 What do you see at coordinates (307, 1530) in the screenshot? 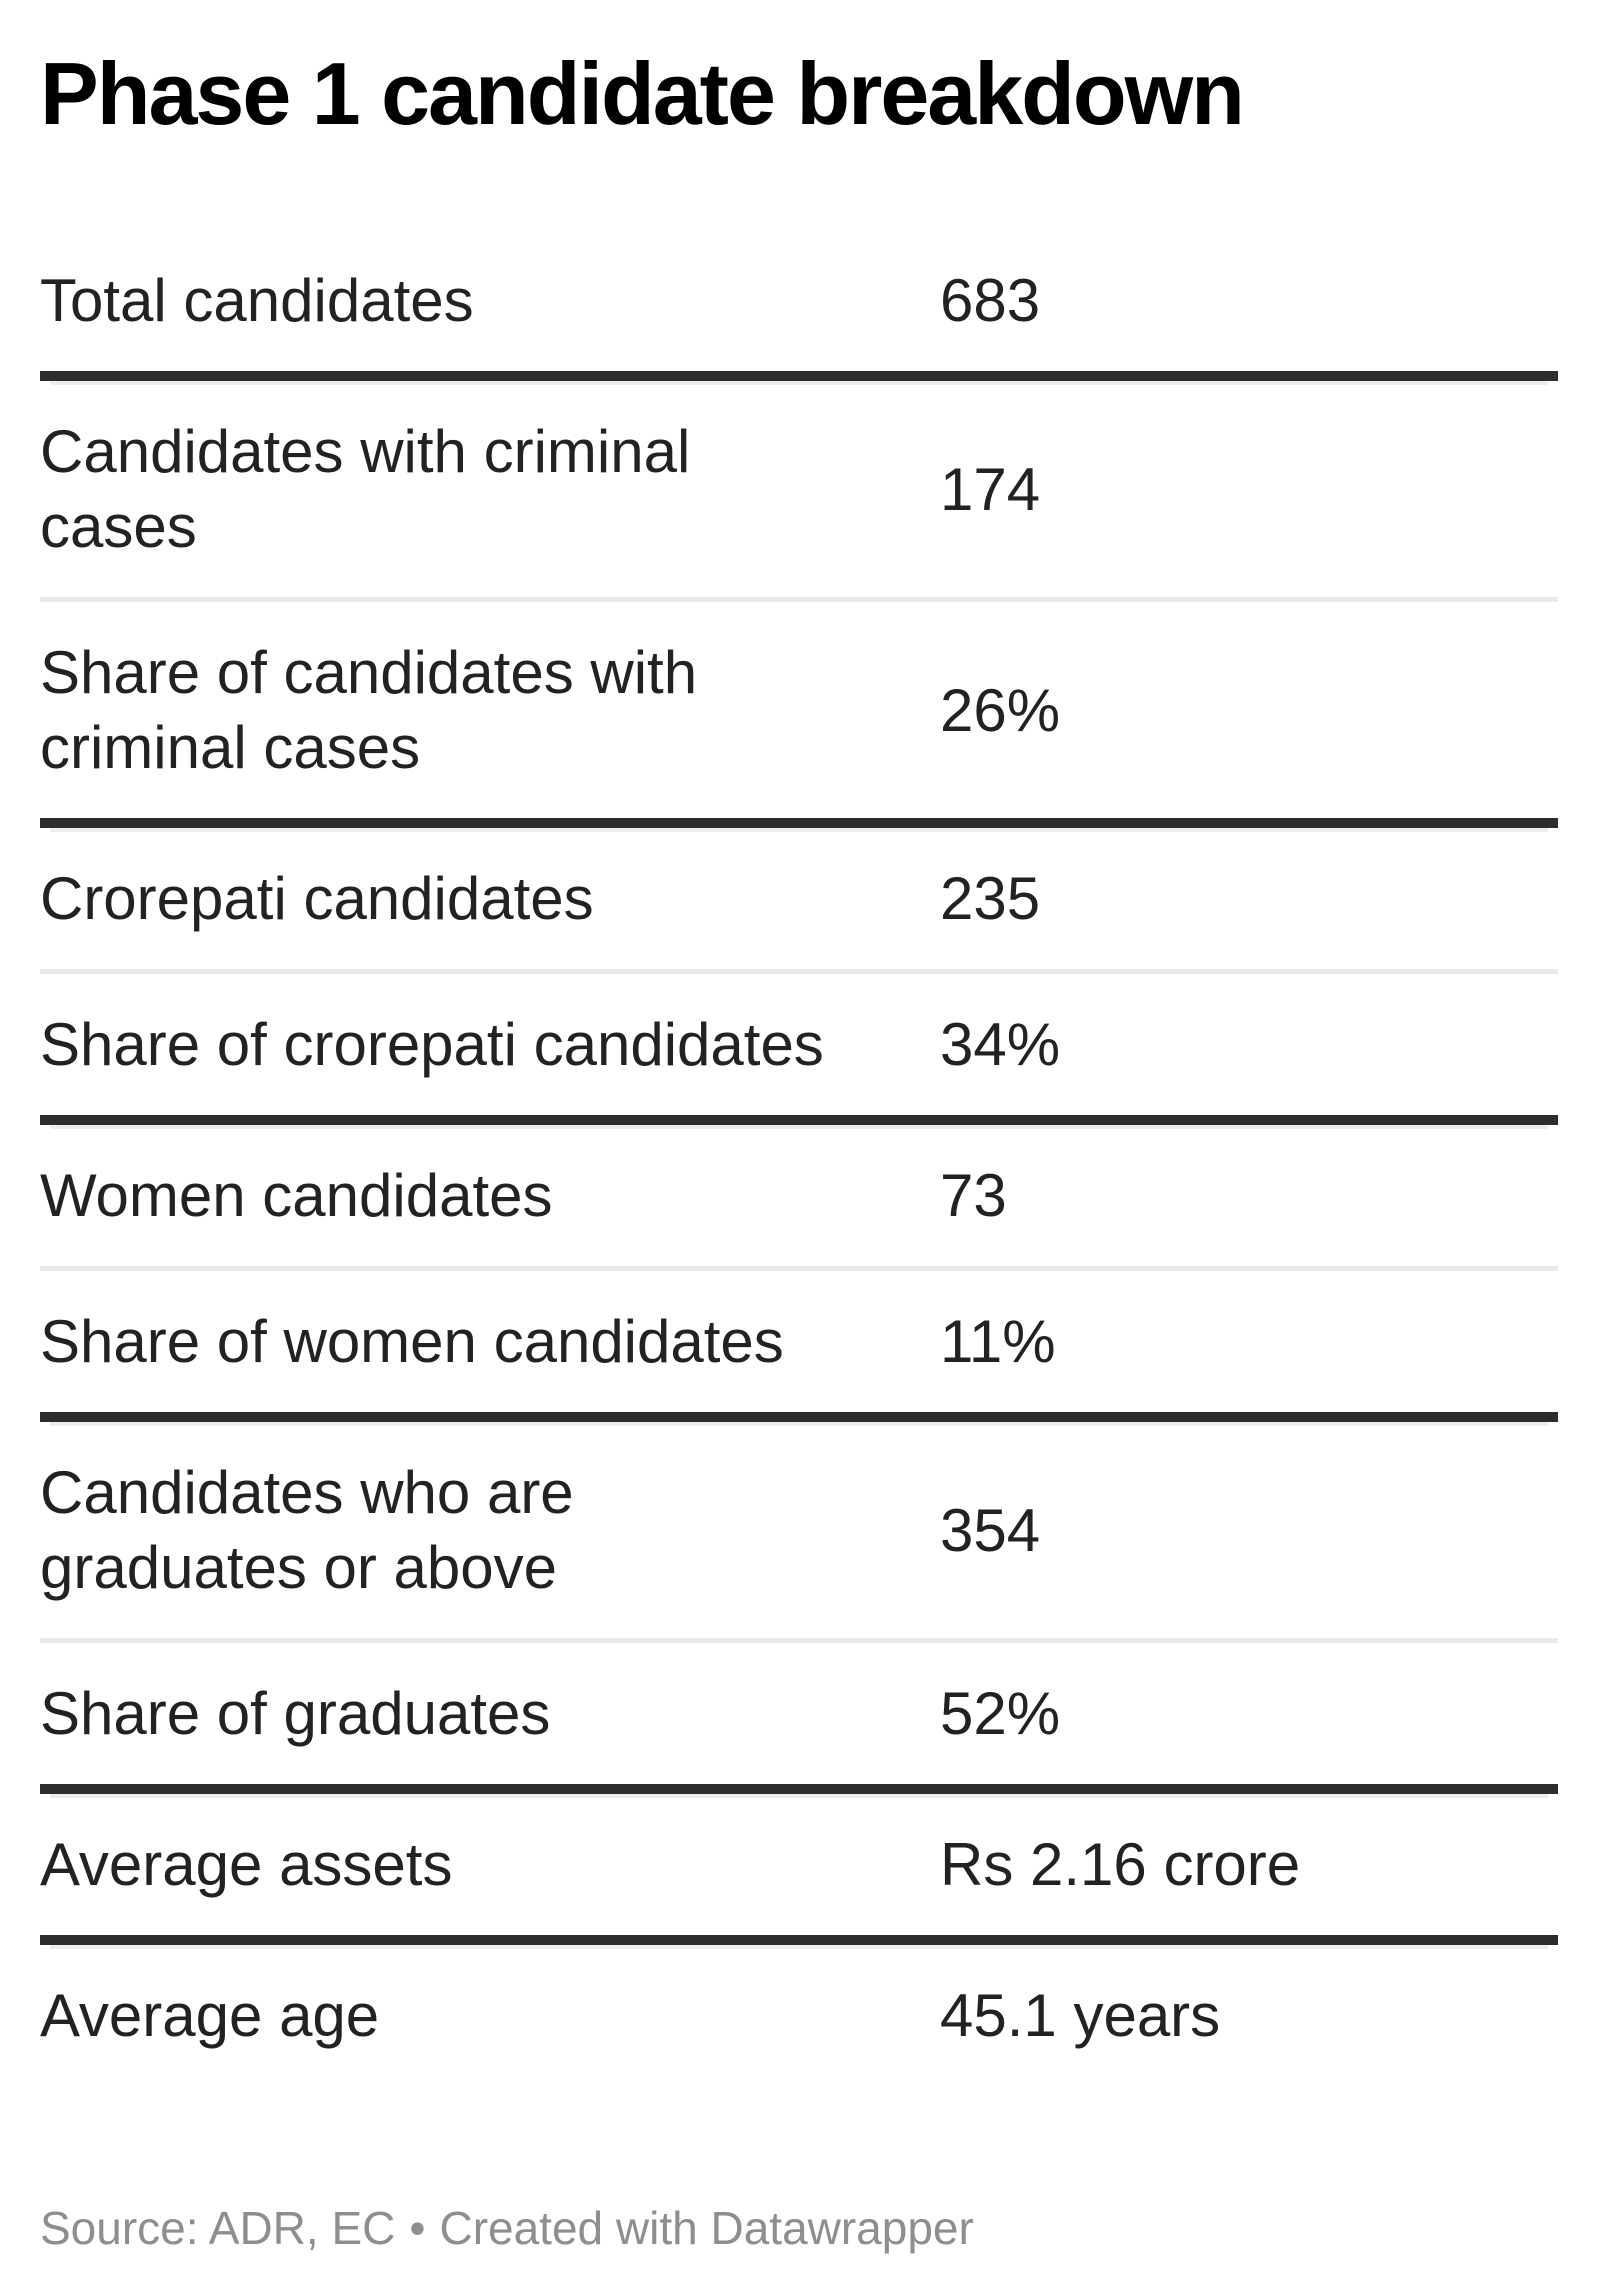
I see `row-label: Candidates who are graduates or above` at bounding box center [307, 1530].